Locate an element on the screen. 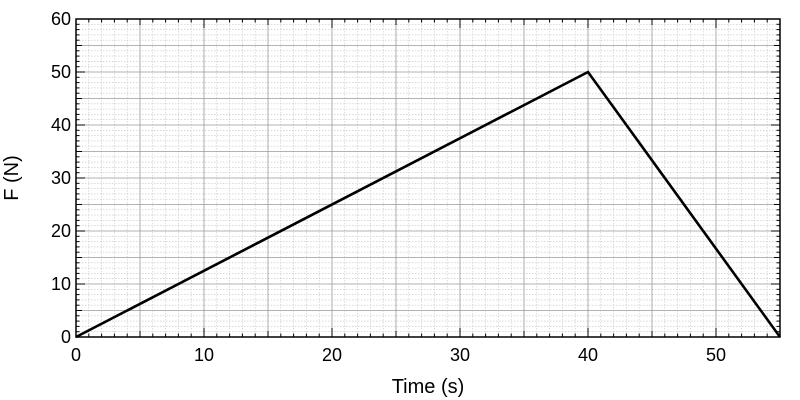 Image resolution: width=800 pixels, height=400 pixels. y-tick-label: 40 is located at coordinates (61, 125).